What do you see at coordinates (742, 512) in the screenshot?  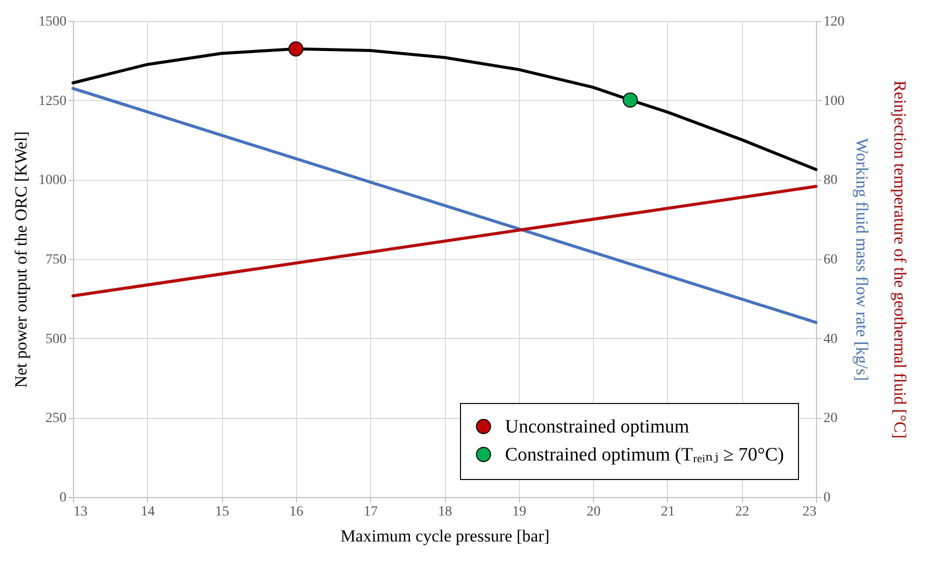 I see `x-tick-label: 22` at bounding box center [742, 512].